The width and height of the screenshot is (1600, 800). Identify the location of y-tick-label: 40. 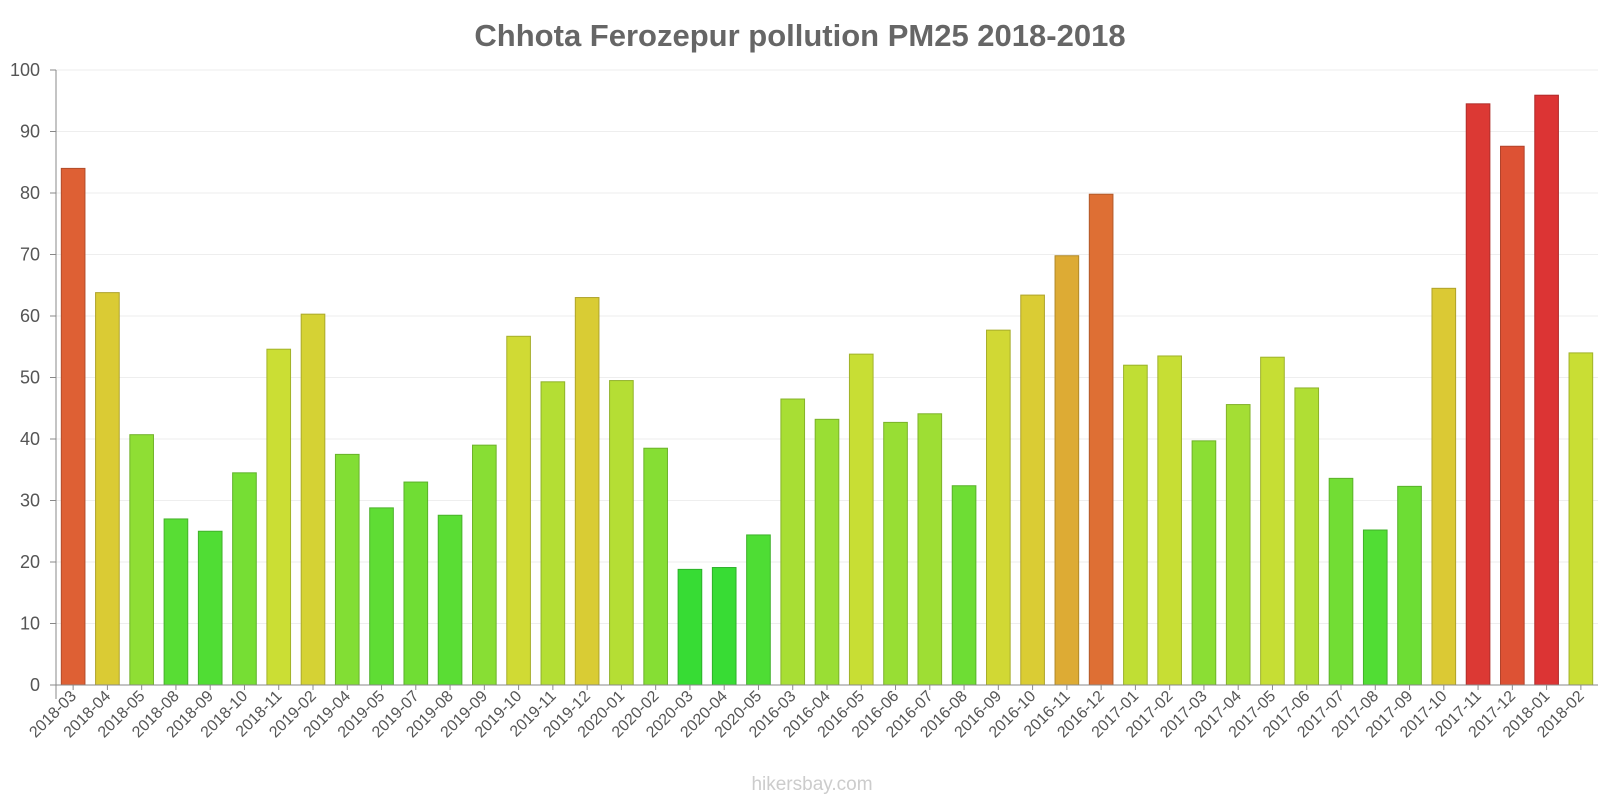
(30, 439).